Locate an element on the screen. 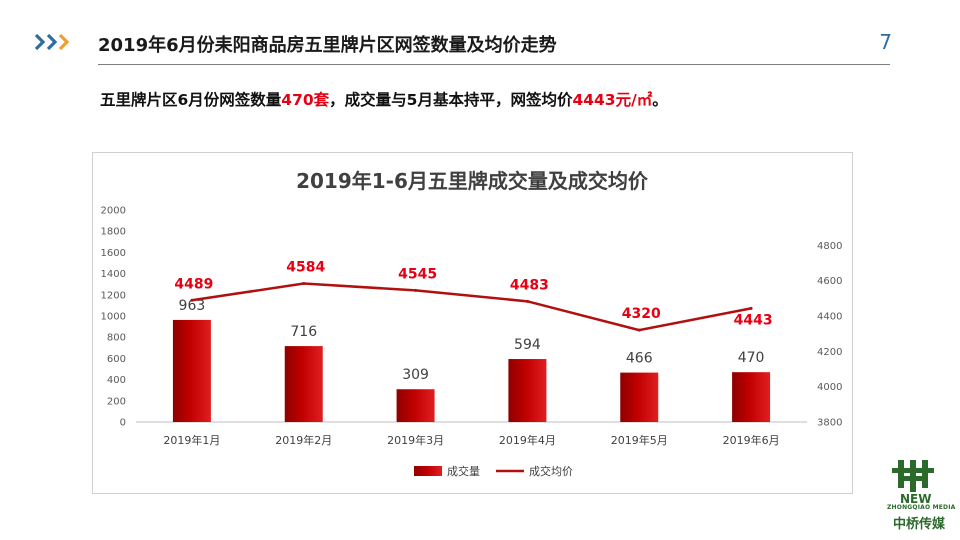 Image resolution: width=960 pixels, height=540 pixels. summary-price: 4443元/㎡ is located at coordinates (612, 100).